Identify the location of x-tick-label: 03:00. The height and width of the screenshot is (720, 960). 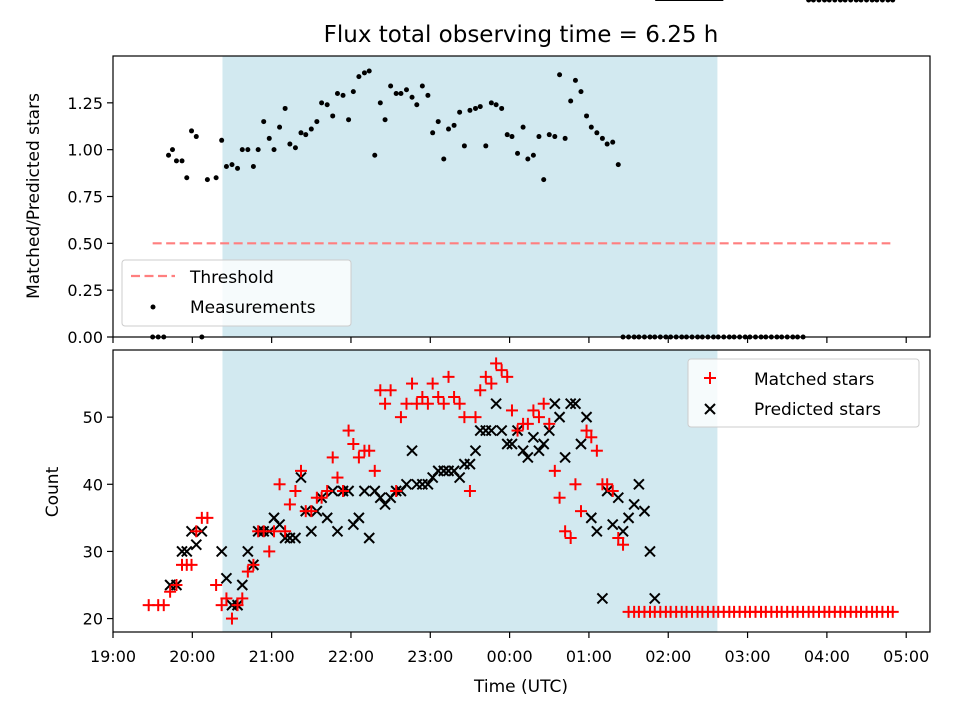
(748, 656).